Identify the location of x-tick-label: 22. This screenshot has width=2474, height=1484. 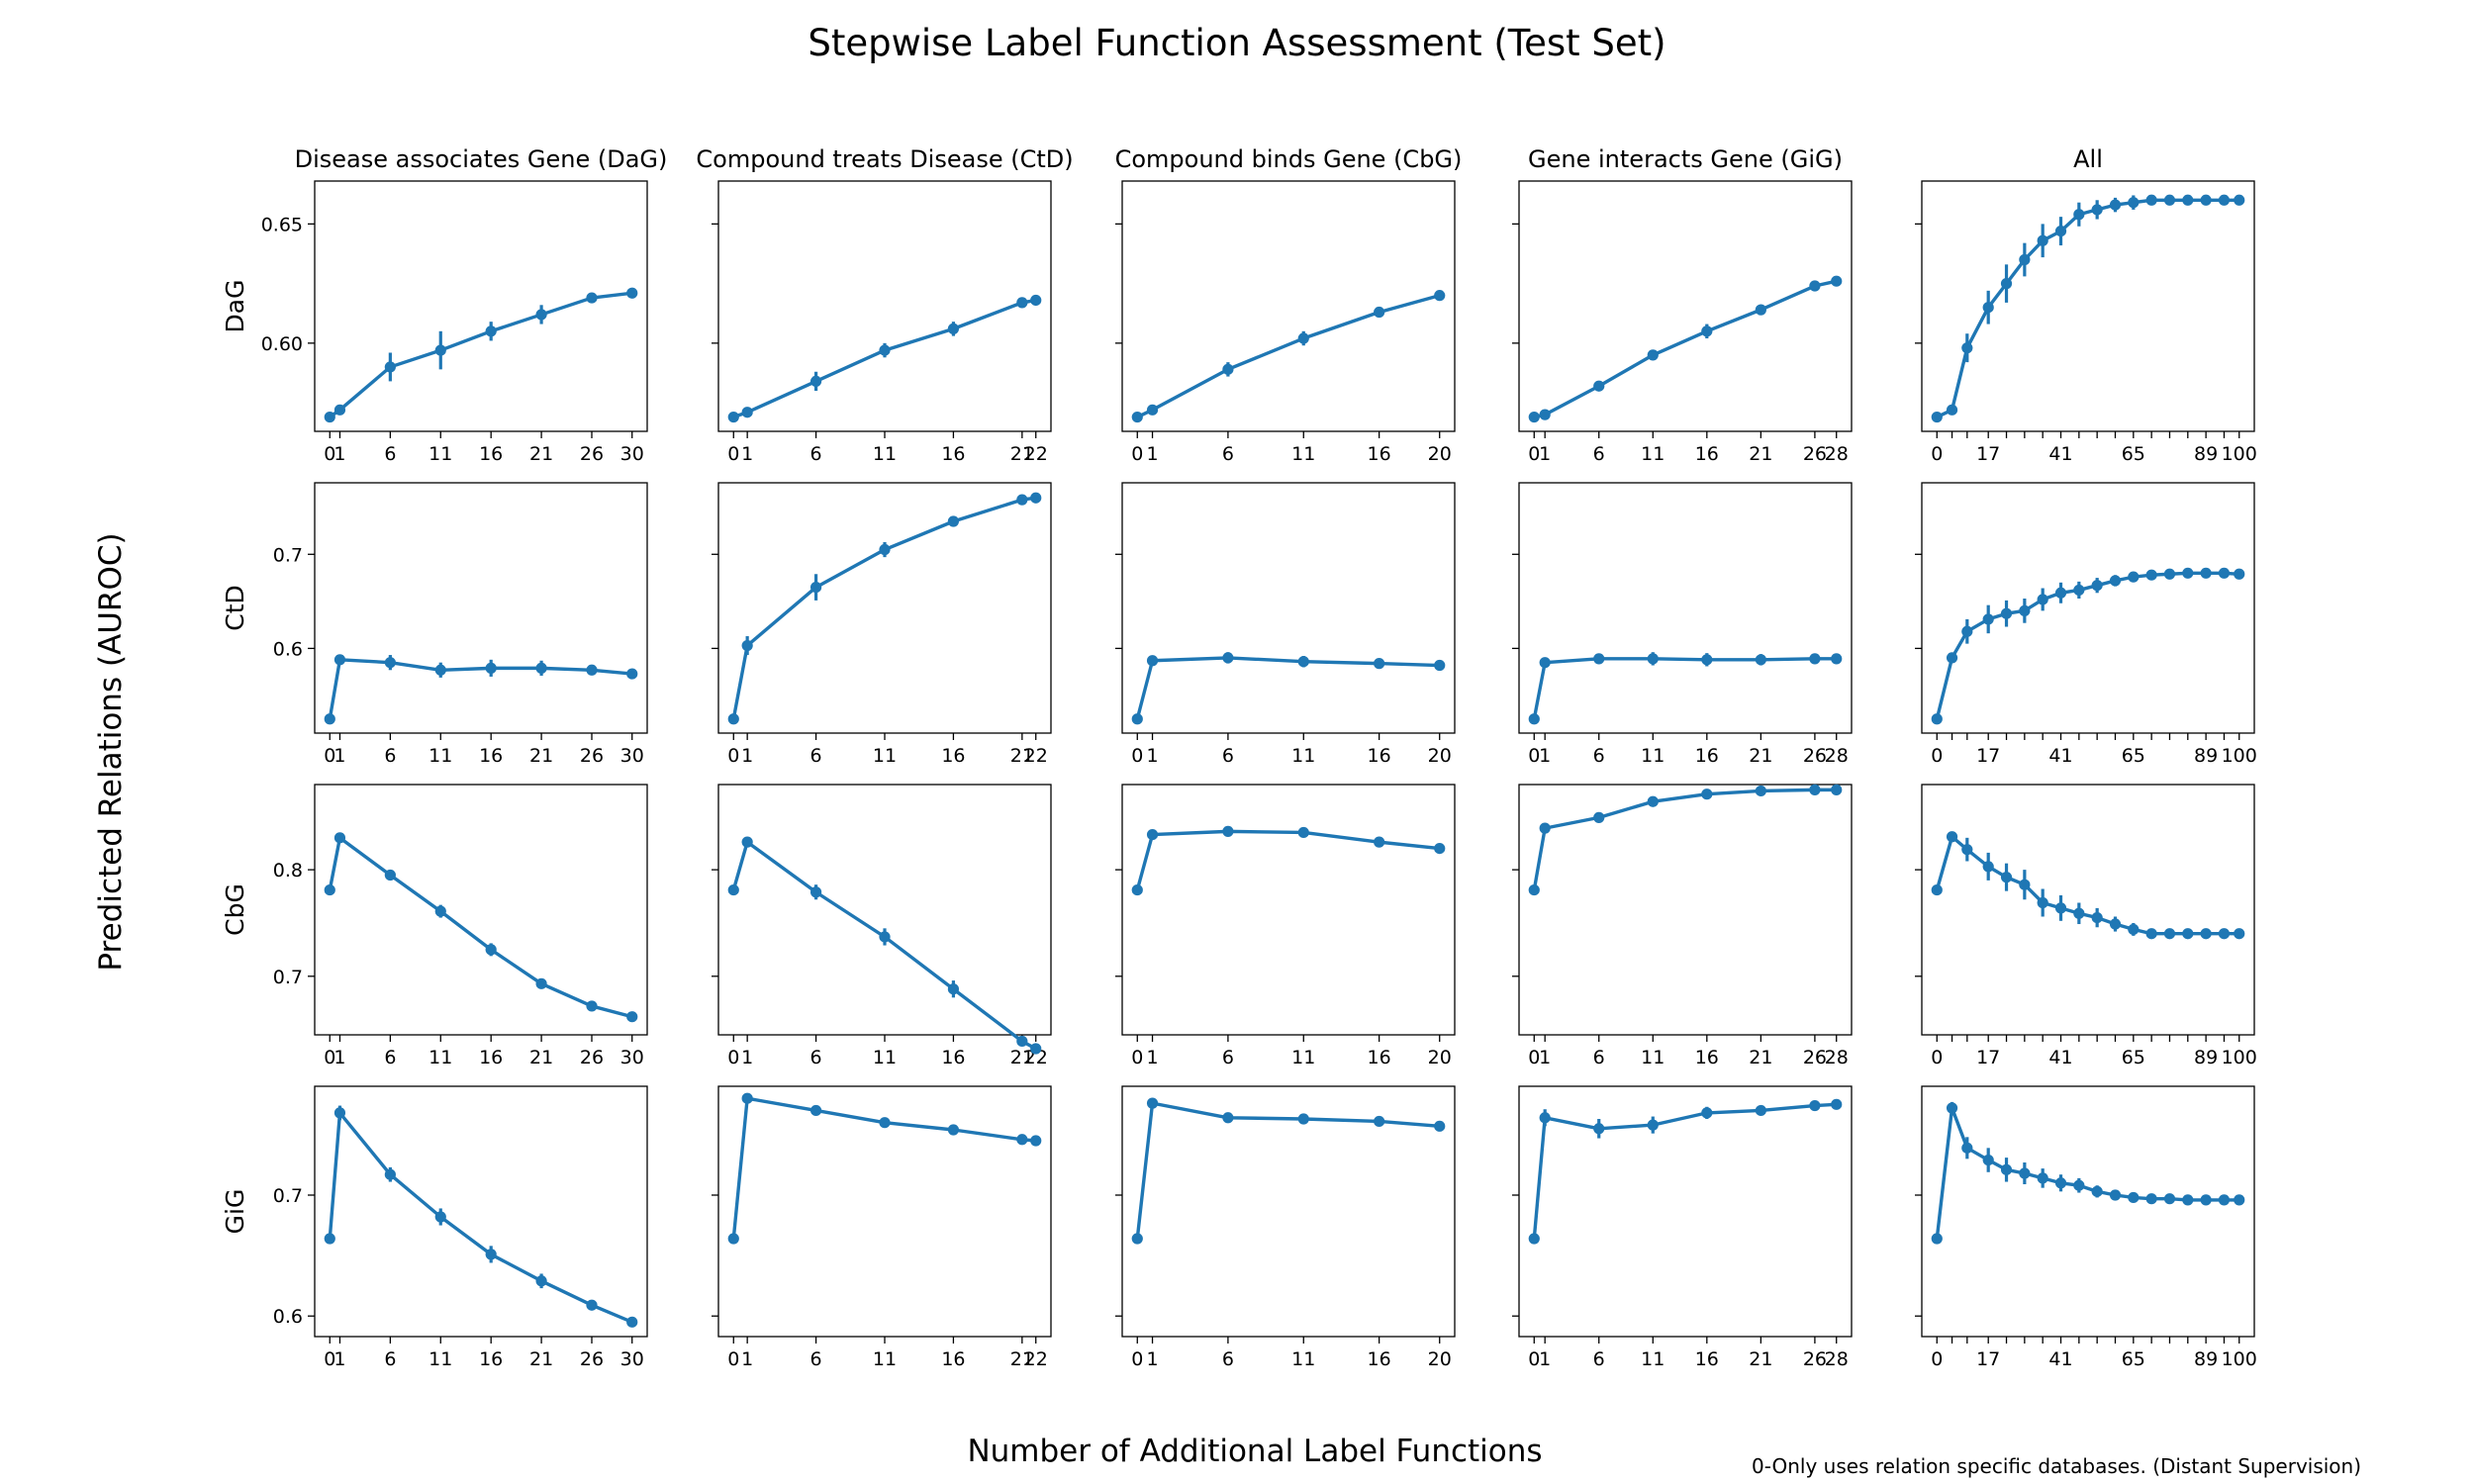
(1036, 756).